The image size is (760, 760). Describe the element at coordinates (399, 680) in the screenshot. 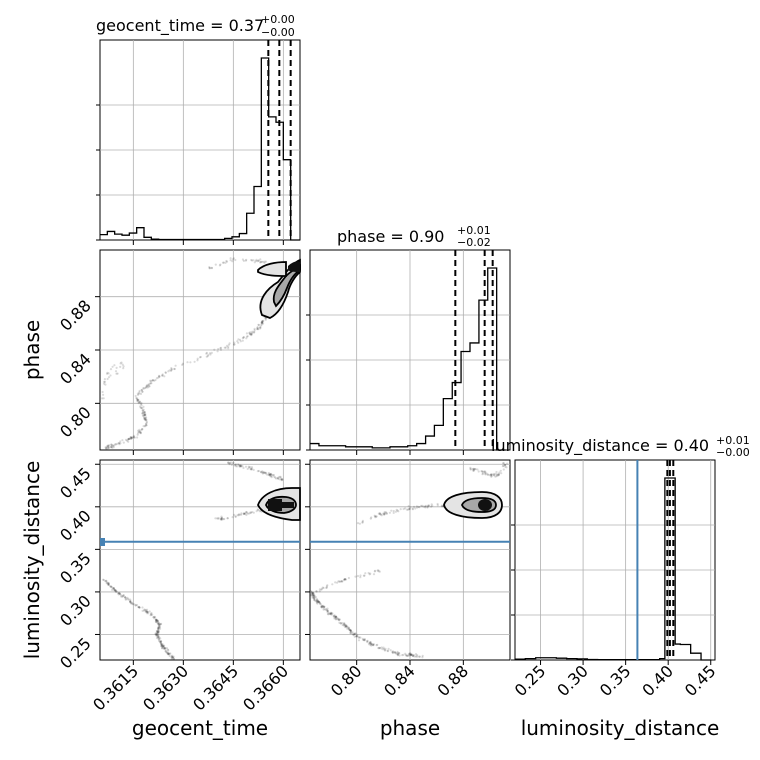

I see `x-tick-label: 0.84` at that location.